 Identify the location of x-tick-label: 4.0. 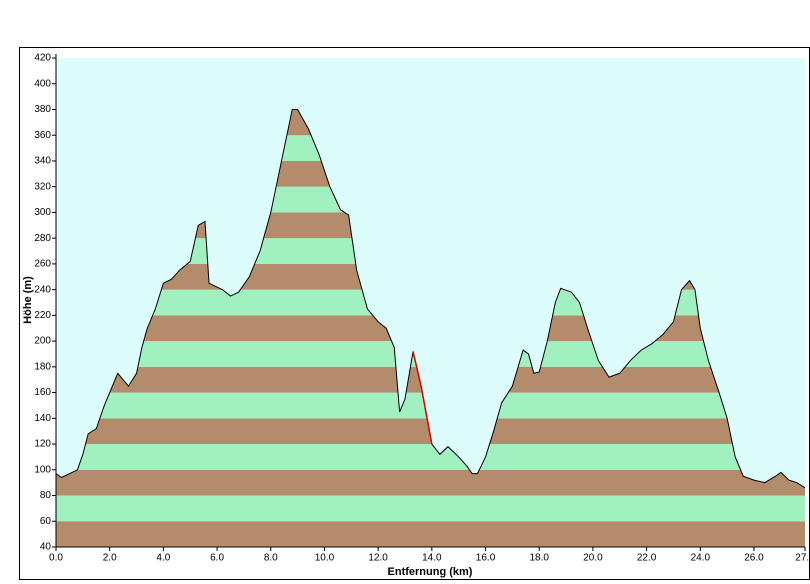
(163, 558).